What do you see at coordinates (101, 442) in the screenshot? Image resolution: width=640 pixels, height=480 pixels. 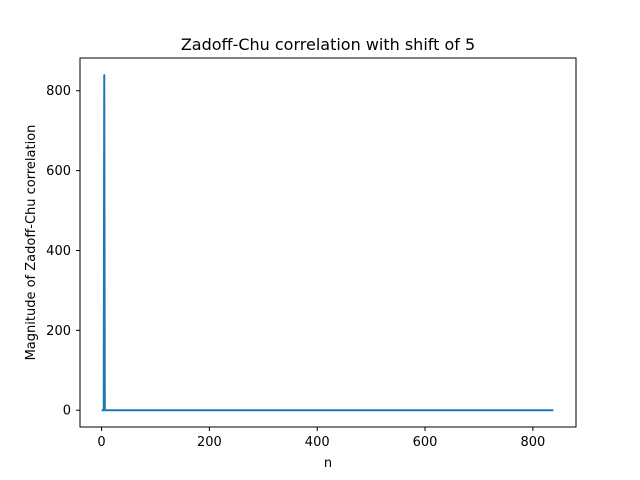 I see `x-tick-label: 0` at bounding box center [101, 442].